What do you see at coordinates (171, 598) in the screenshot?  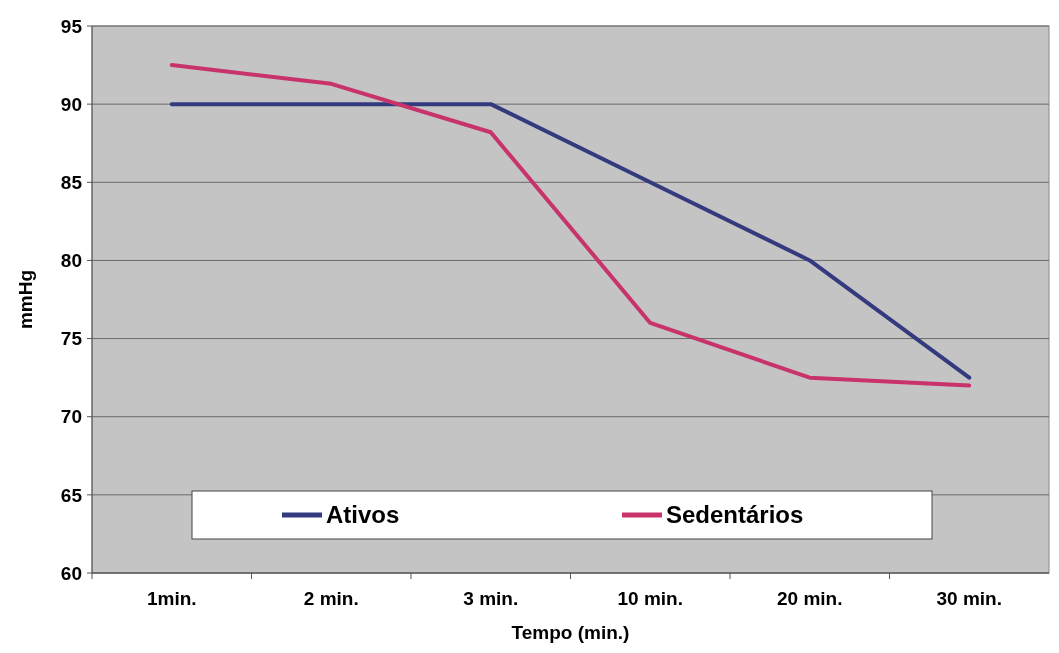 I see `x-tick-label: 1min.` at bounding box center [171, 598].